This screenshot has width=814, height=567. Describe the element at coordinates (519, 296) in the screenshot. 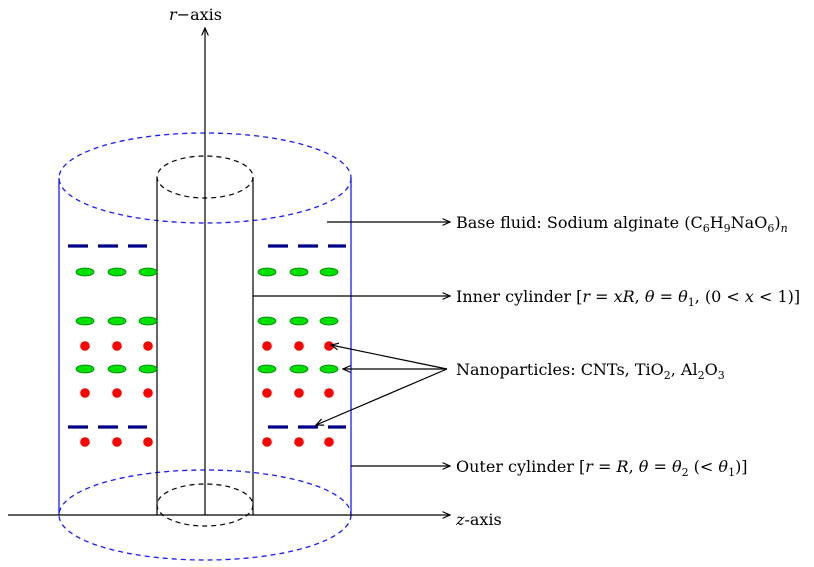

I see `inner-cylinder-part: Inner cylinder [` at that location.